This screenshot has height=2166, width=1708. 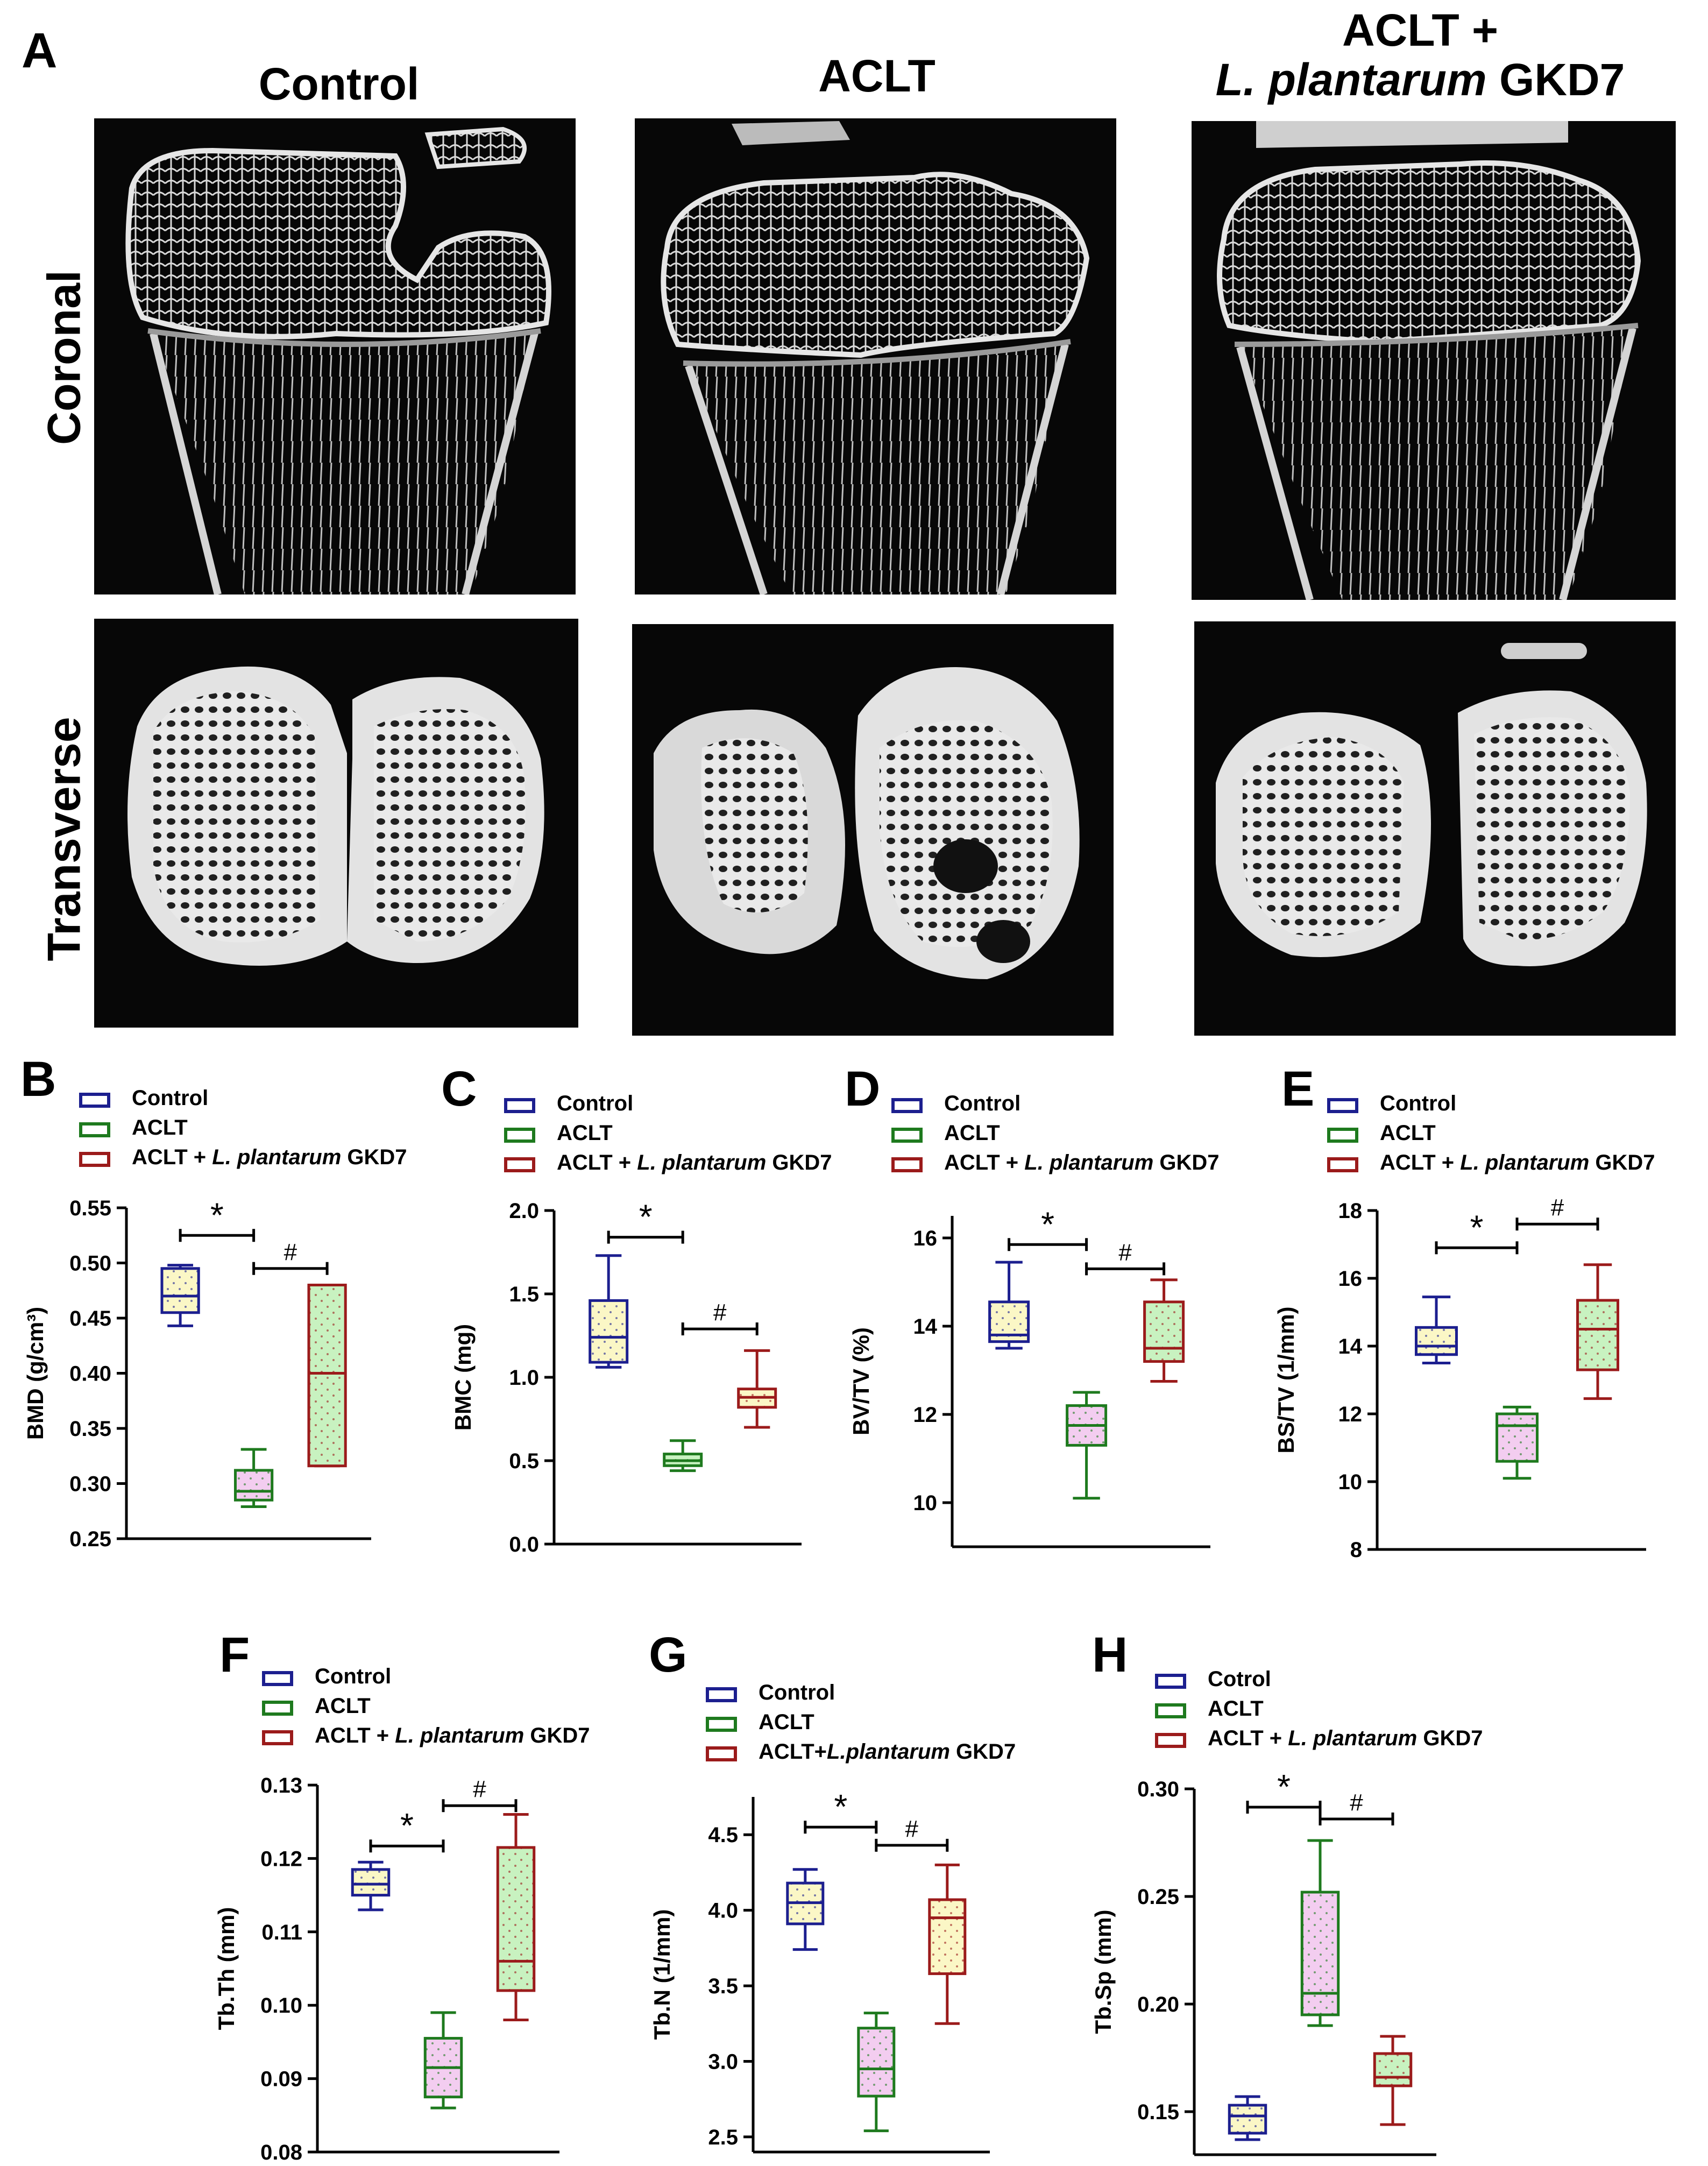 I want to click on transverse-image-aclt-gkd7, so click(x=1435, y=828).